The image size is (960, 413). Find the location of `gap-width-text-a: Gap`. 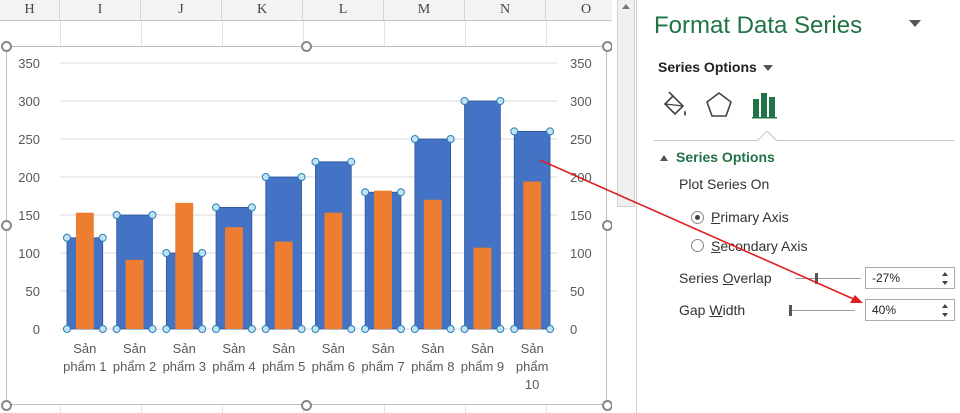

gap-width-text-a: Gap is located at coordinates (694, 310).